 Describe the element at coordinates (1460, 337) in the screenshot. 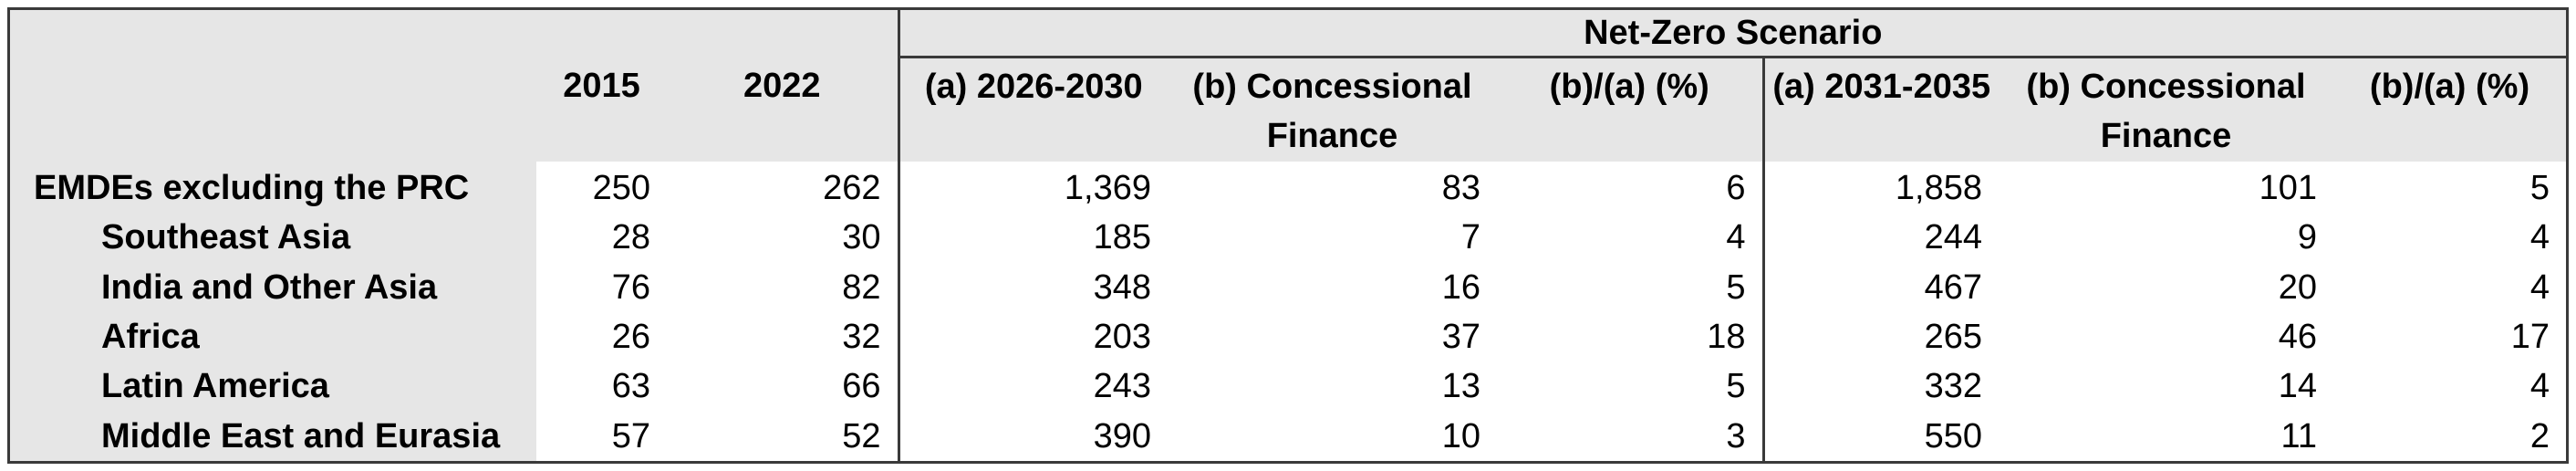

I see `cell-p1-concessional: 37` at that location.